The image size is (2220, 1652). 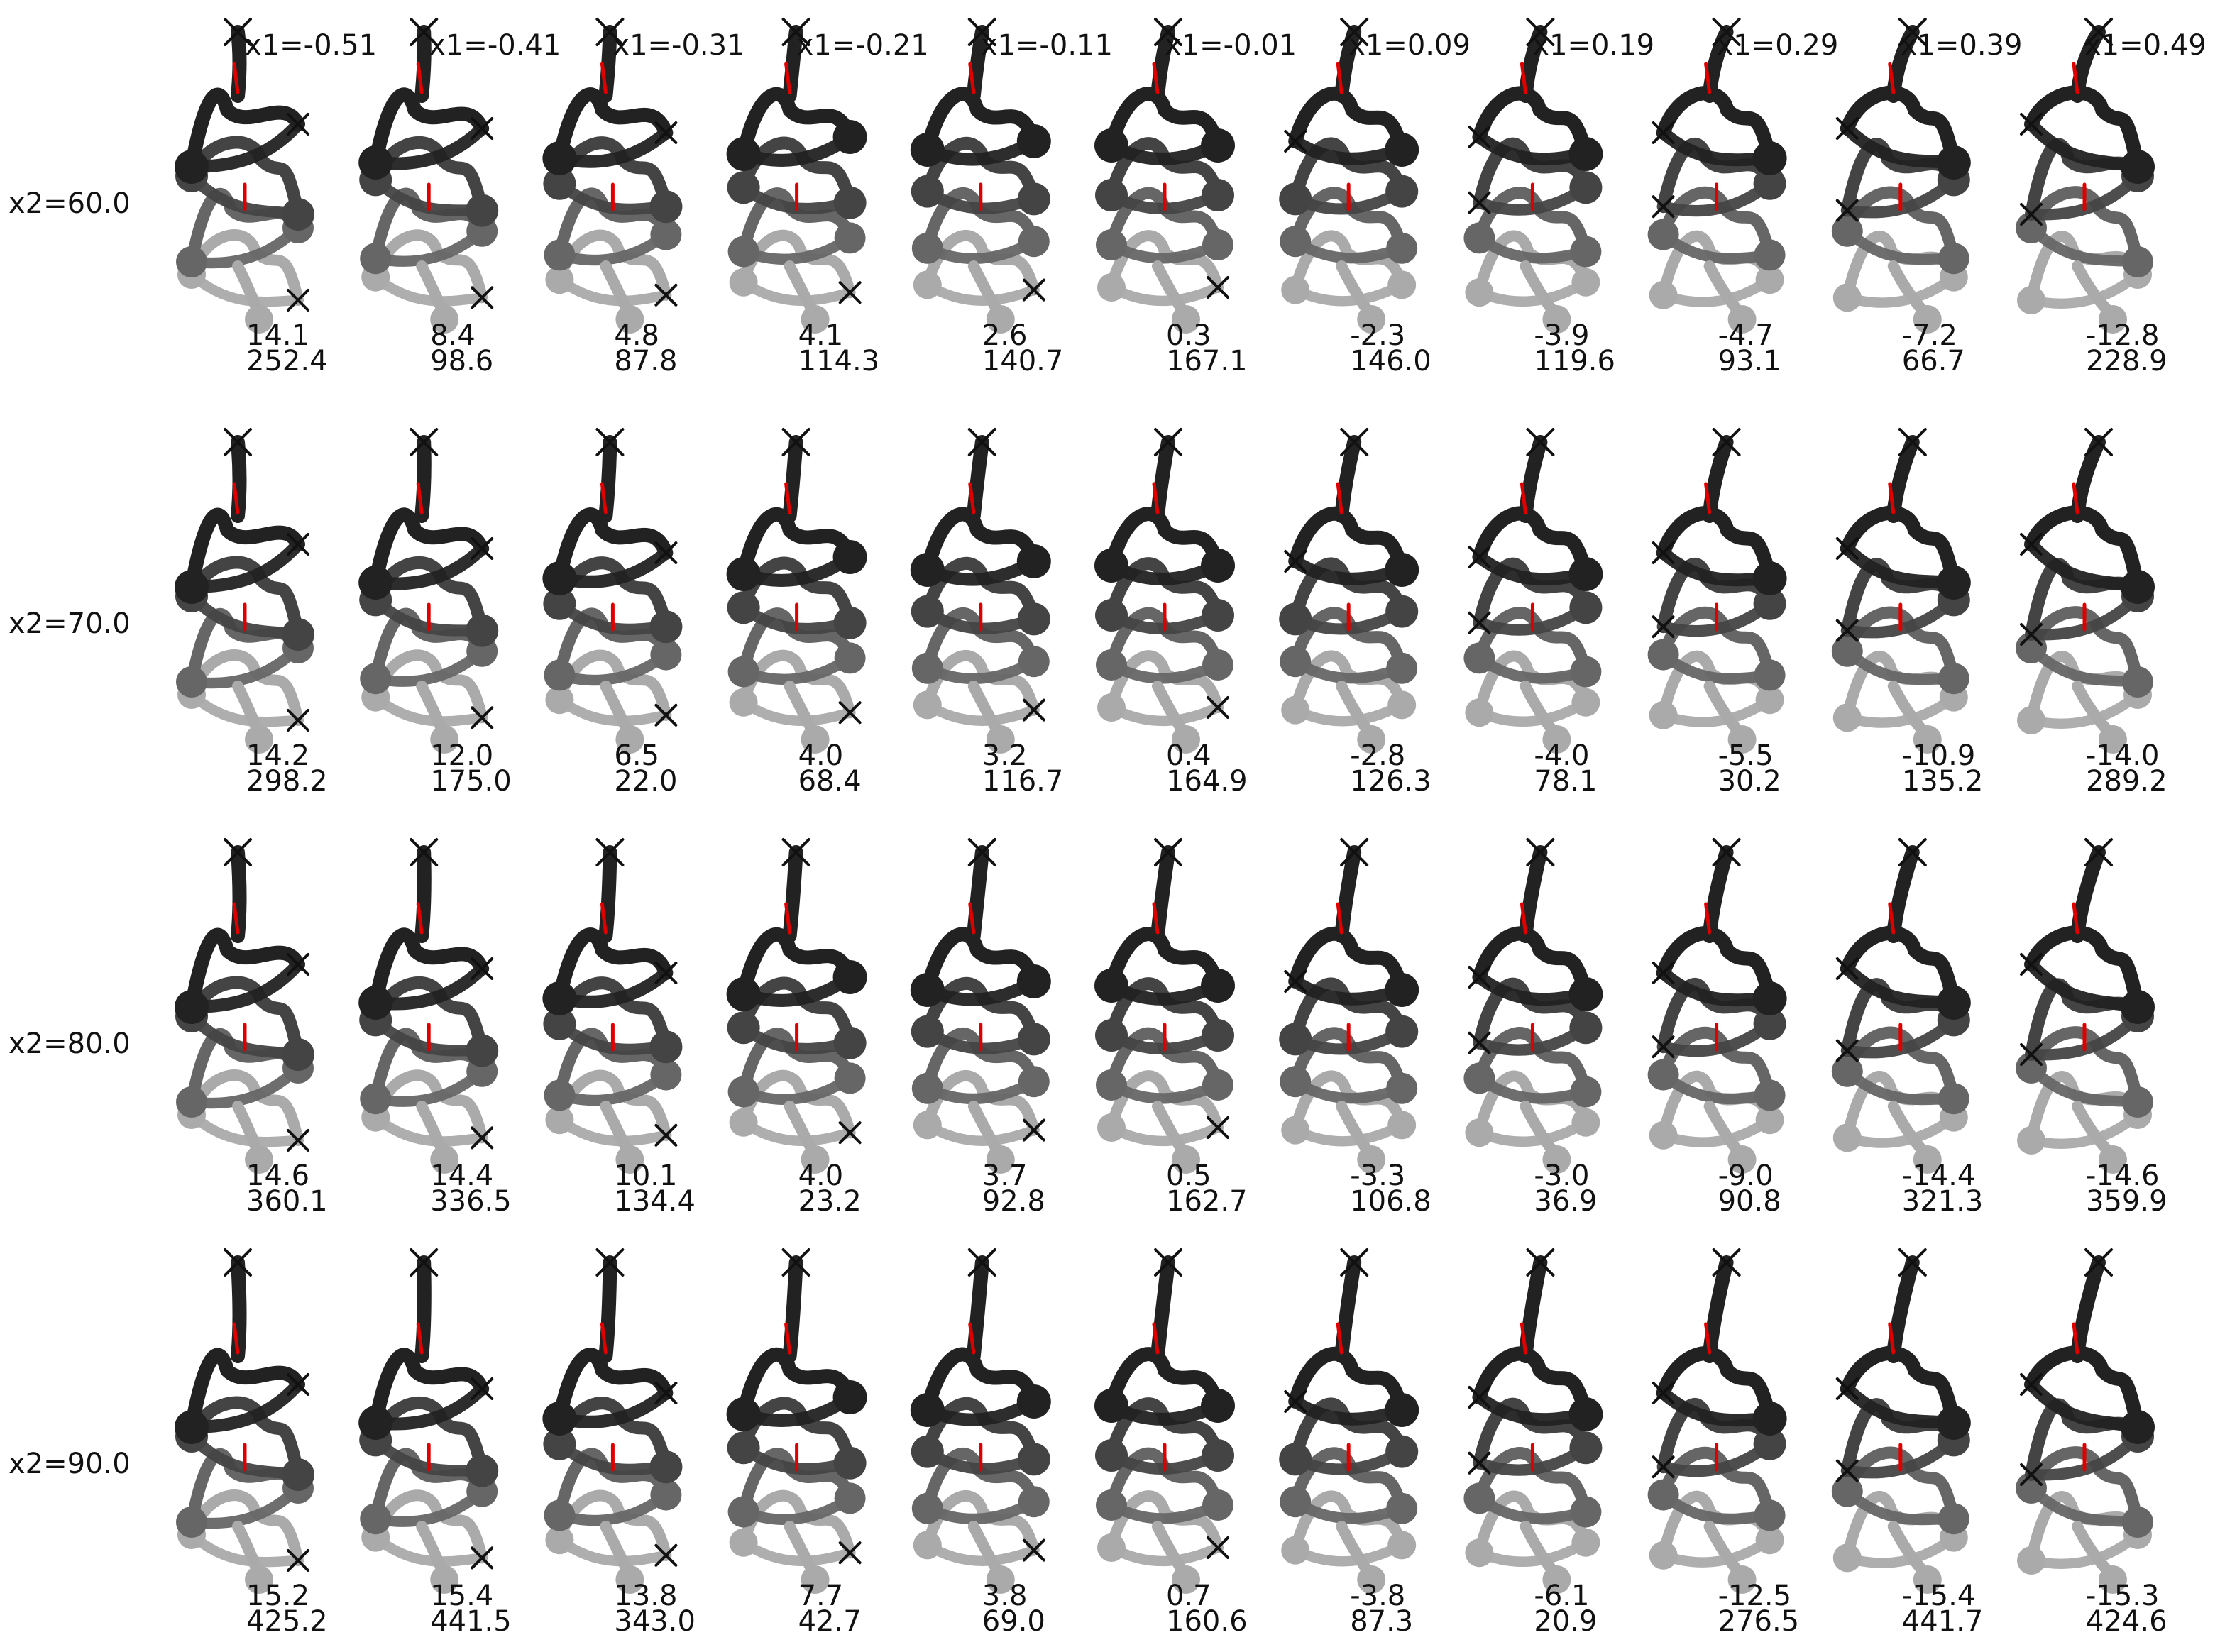 What do you see at coordinates (287, 1621) in the screenshot?
I see `value-second: 425.2` at bounding box center [287, 1621].